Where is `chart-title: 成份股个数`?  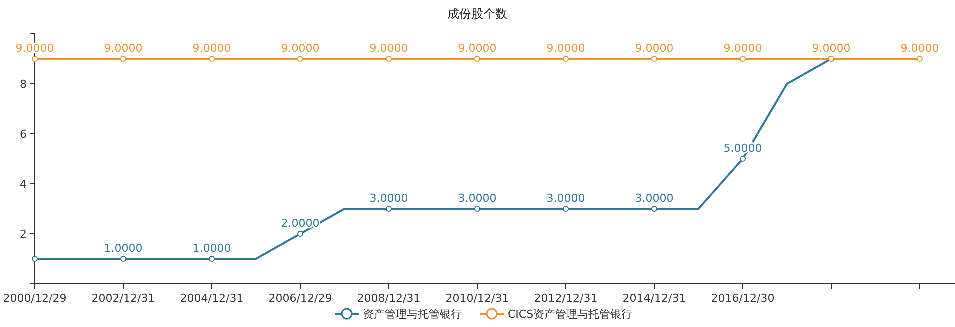 chart-title: 成份股个数 is located at coordinates (478, 14).